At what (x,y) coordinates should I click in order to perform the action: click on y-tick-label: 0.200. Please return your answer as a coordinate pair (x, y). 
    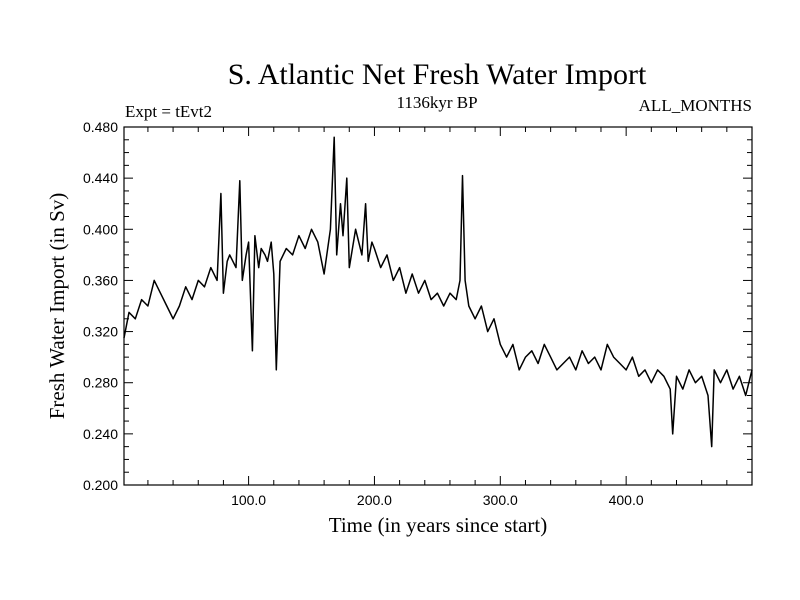
    Looking at the image, I should click on (100, 485).